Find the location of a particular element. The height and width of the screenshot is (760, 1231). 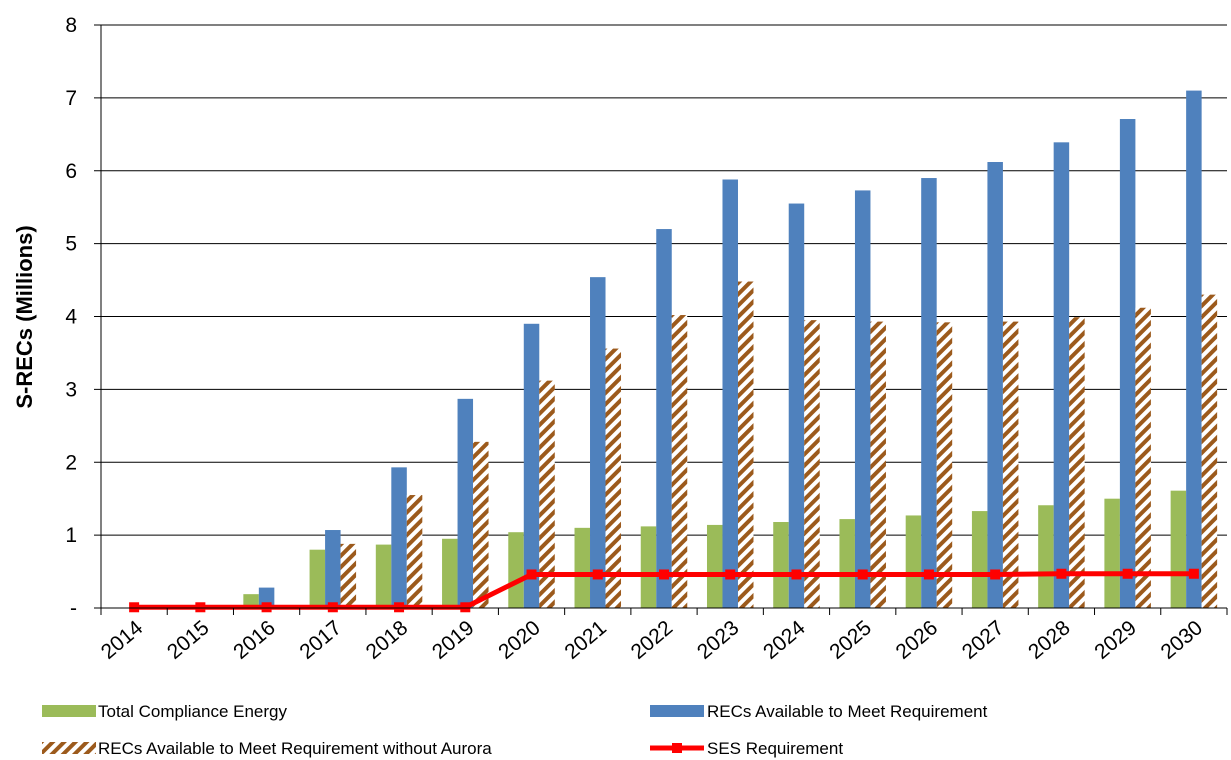

x-tick-label: 2017 is located at coordinates (320, 640).